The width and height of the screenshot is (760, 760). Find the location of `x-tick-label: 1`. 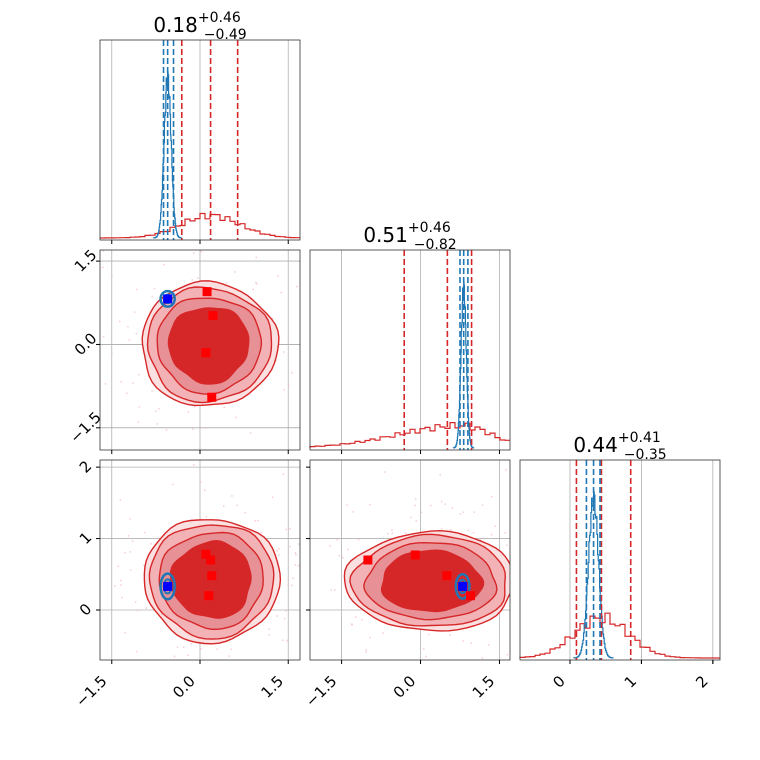

x-tick-label: 1 is located at coordinates (630, 681).